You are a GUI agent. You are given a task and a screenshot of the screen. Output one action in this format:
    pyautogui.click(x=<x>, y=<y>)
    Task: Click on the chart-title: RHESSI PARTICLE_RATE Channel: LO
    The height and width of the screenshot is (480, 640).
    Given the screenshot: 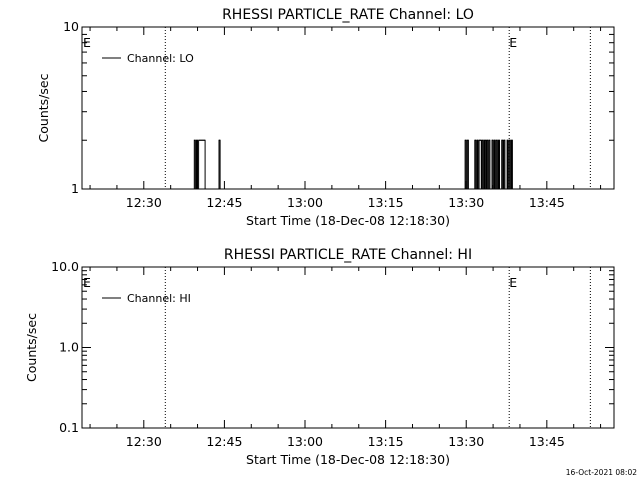 What is the action you would take?
    pyautogui.click(x=348, y=15)
    